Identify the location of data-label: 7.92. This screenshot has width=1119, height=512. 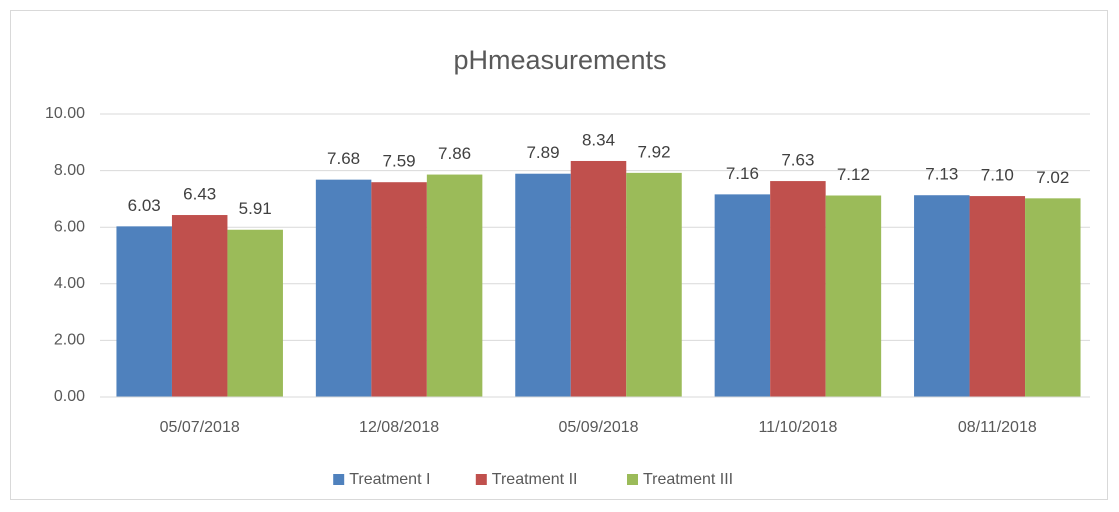
(653, 151).